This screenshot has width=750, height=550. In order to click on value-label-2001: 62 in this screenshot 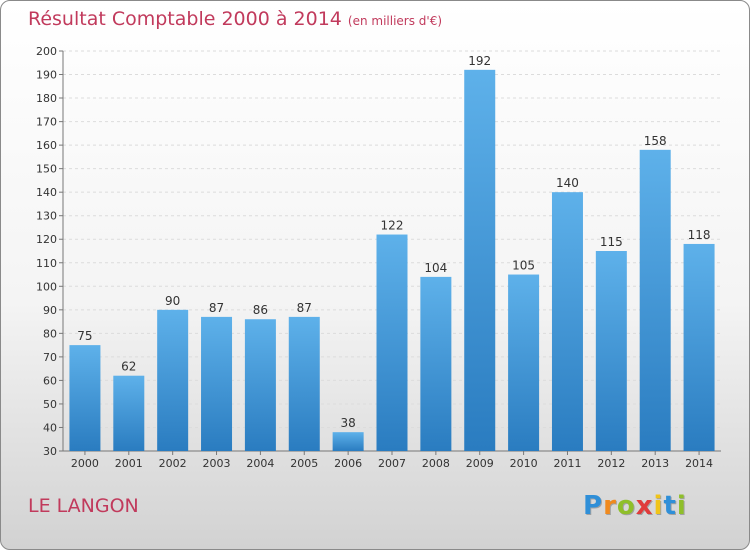, I will do `click(128, 367)`.